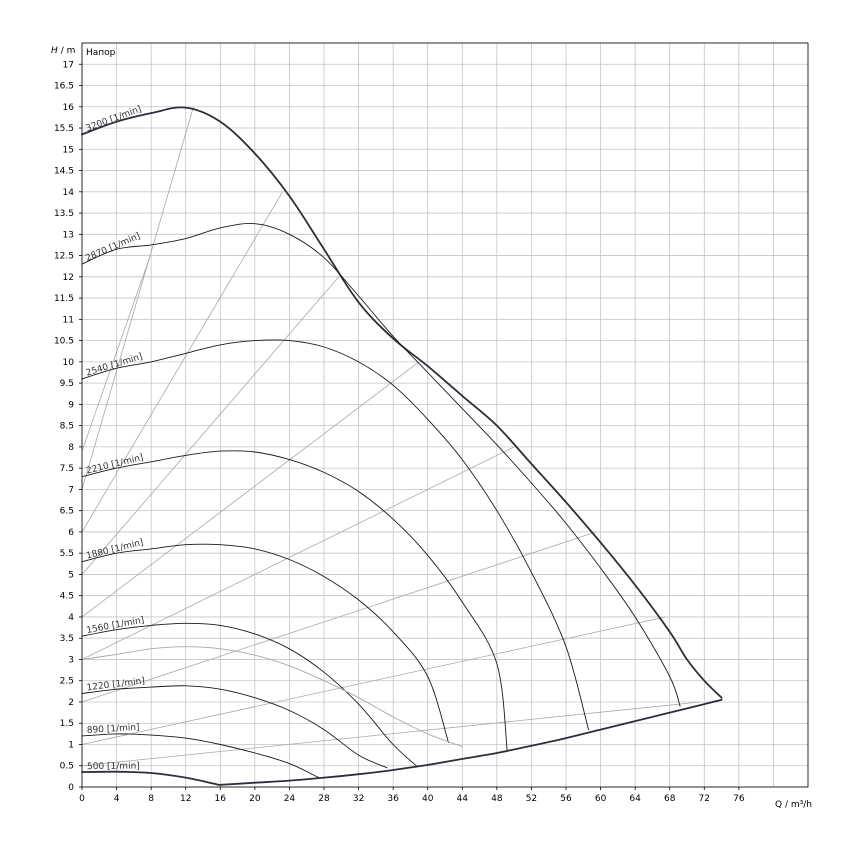  I want to click on x-tick-label: 0, so click(82, 799).